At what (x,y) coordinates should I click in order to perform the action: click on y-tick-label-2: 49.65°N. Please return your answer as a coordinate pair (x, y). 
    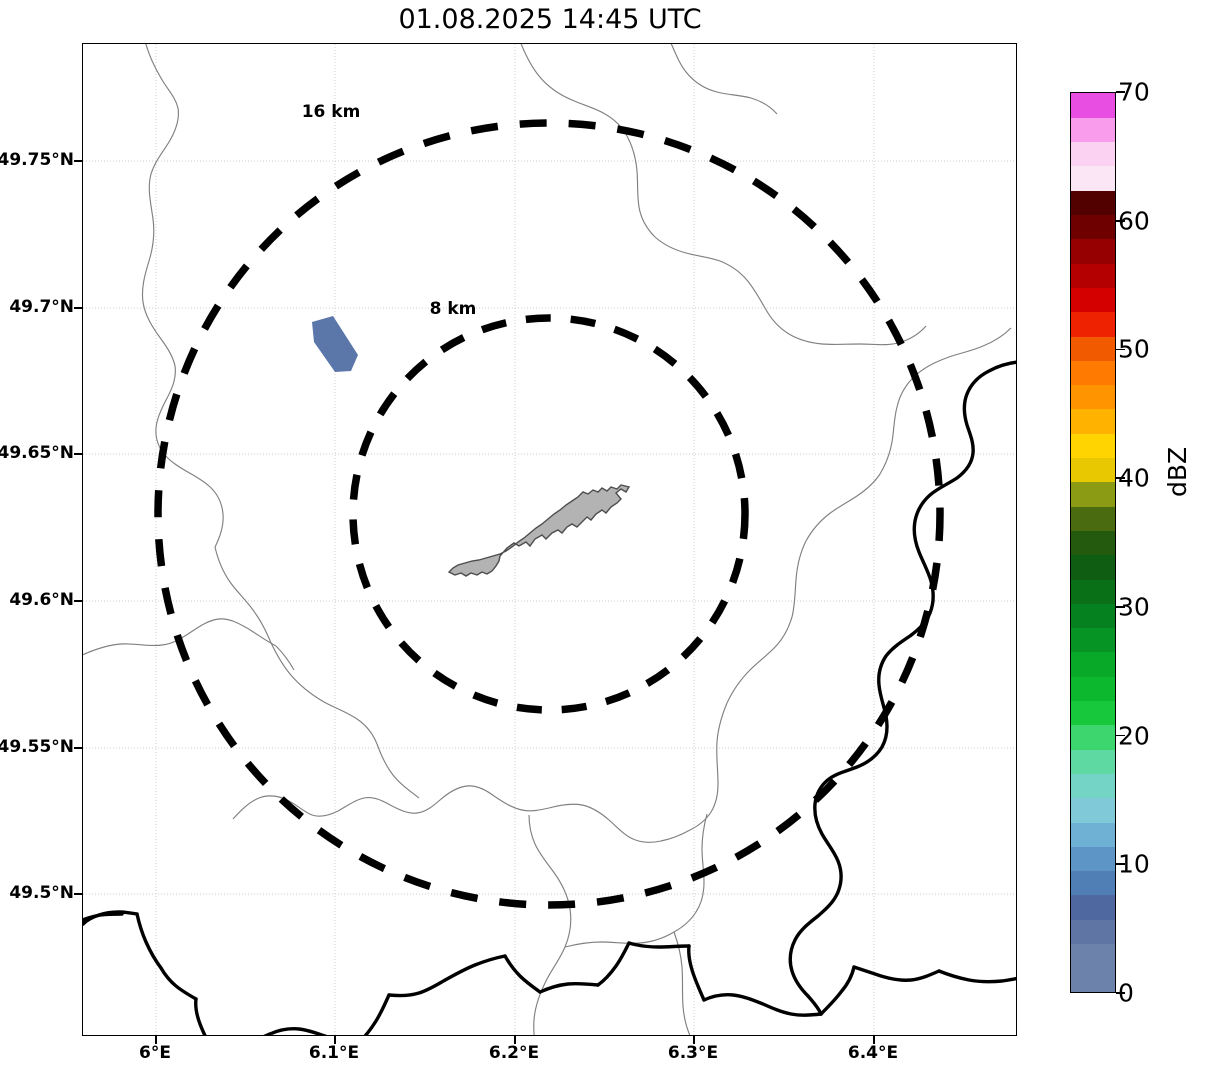
    Looking at the image, I should click on (37, 453).